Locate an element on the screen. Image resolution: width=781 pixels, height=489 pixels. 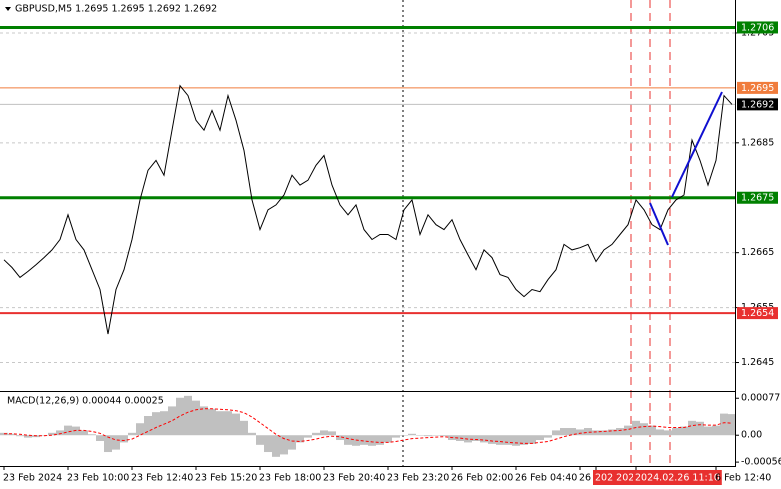
y-tick-label: 0.00077 is located at coordinates (760, 398).